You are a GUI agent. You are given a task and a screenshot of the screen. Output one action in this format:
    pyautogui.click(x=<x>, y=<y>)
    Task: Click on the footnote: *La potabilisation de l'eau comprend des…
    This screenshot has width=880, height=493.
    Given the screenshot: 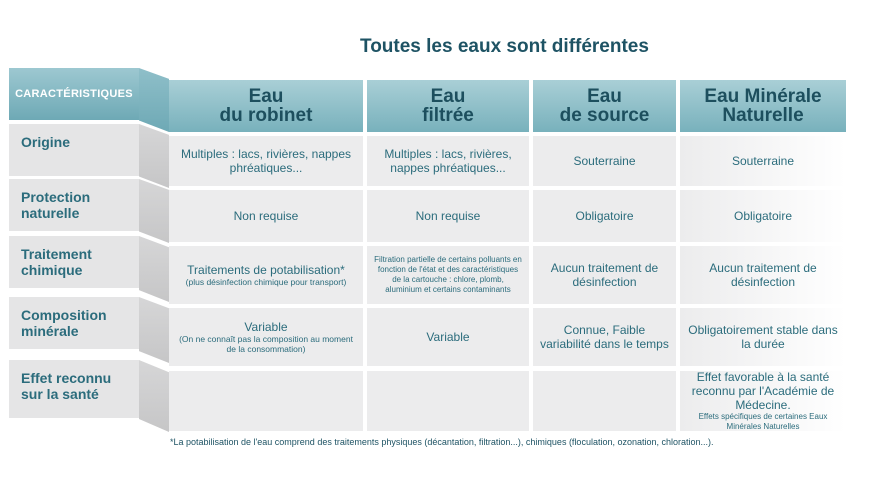 What is the action you would take?
    pyautogui.click(x=442, y=442)
    